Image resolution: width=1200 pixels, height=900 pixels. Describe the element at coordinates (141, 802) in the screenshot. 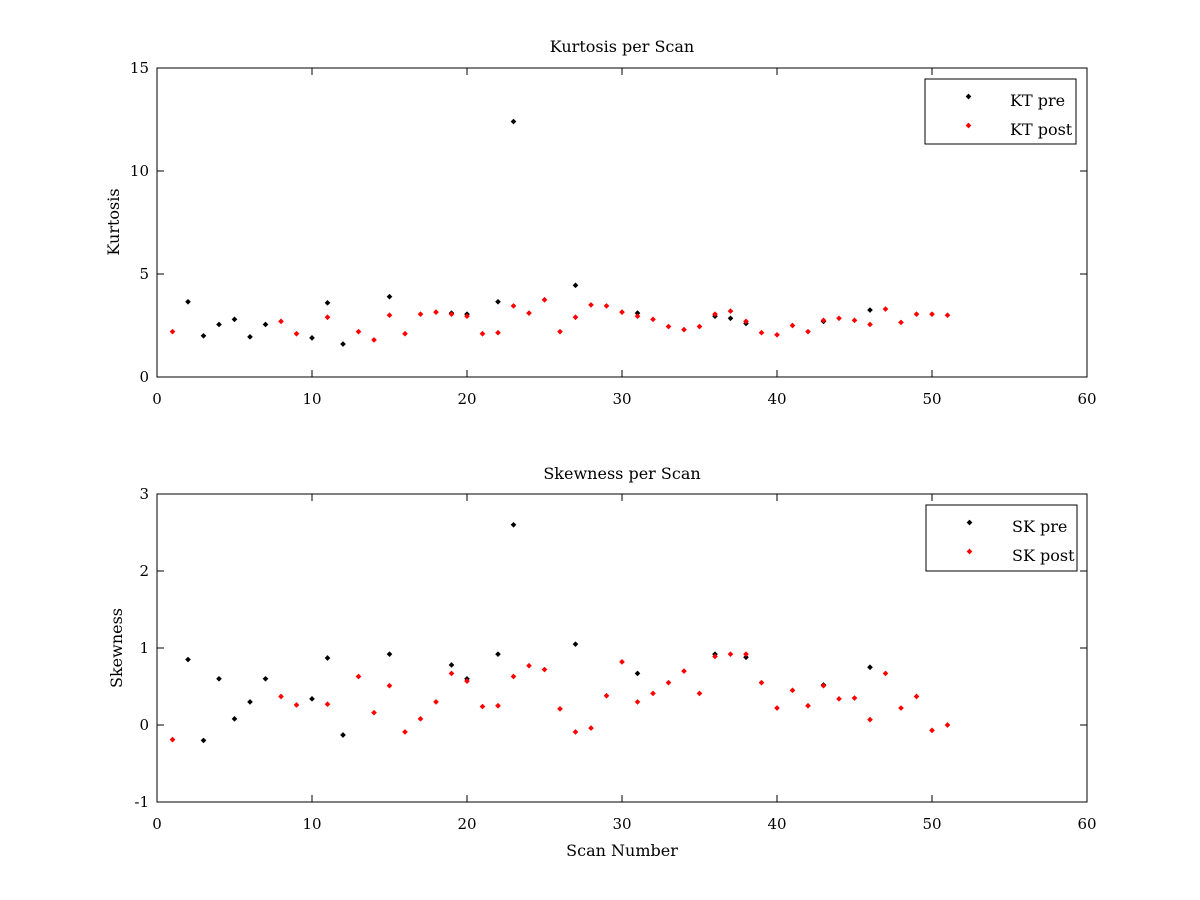

I see `skewness-y-tick-label: -1` at that location.